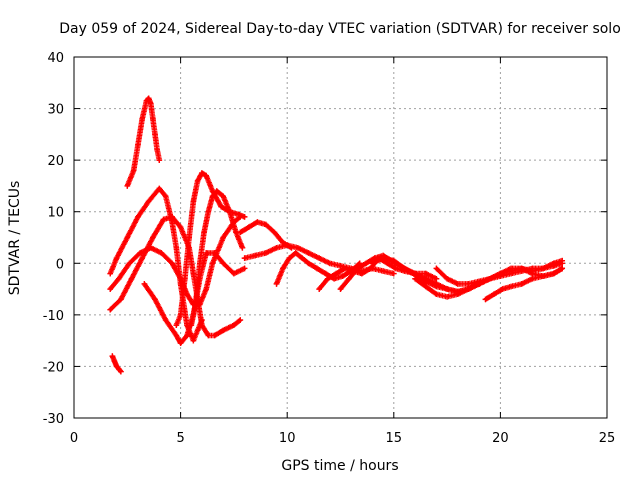 The image size is (640, 480). Describe the element at coordinates (607, 438) in the screenshot. I see `x-tick-label: 25` at that location.